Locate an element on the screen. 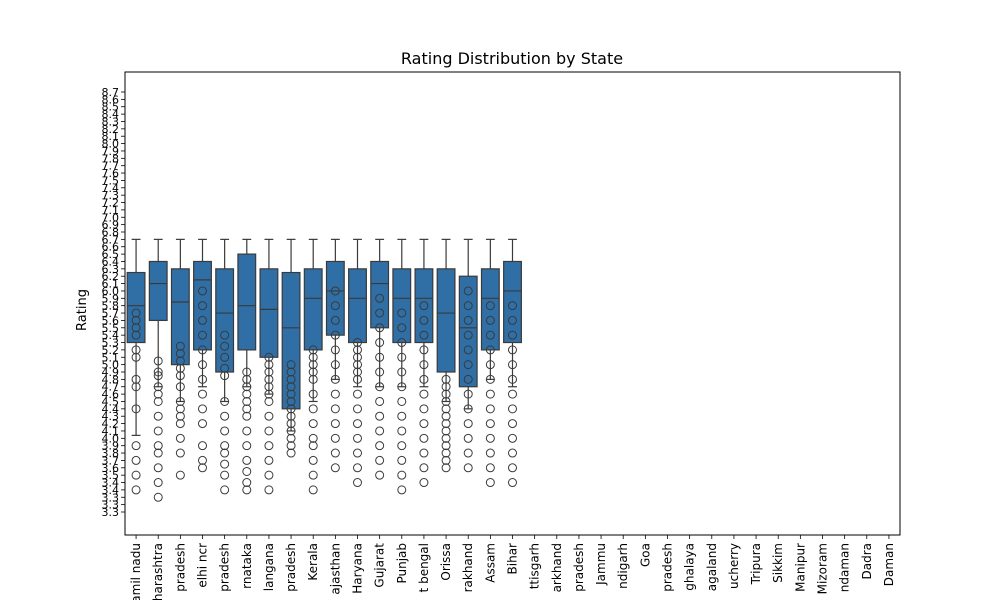 The width and height of the screenshot is (1000, 600). y-tick-label: 6.4 is located at coordinates (111, 261).